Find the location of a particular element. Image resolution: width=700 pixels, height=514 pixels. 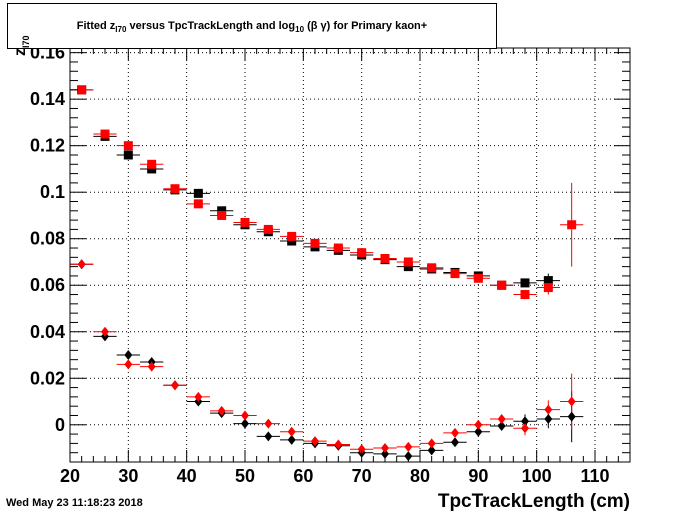

title-prefix: Fitted z is located at coordinates (96, 26).